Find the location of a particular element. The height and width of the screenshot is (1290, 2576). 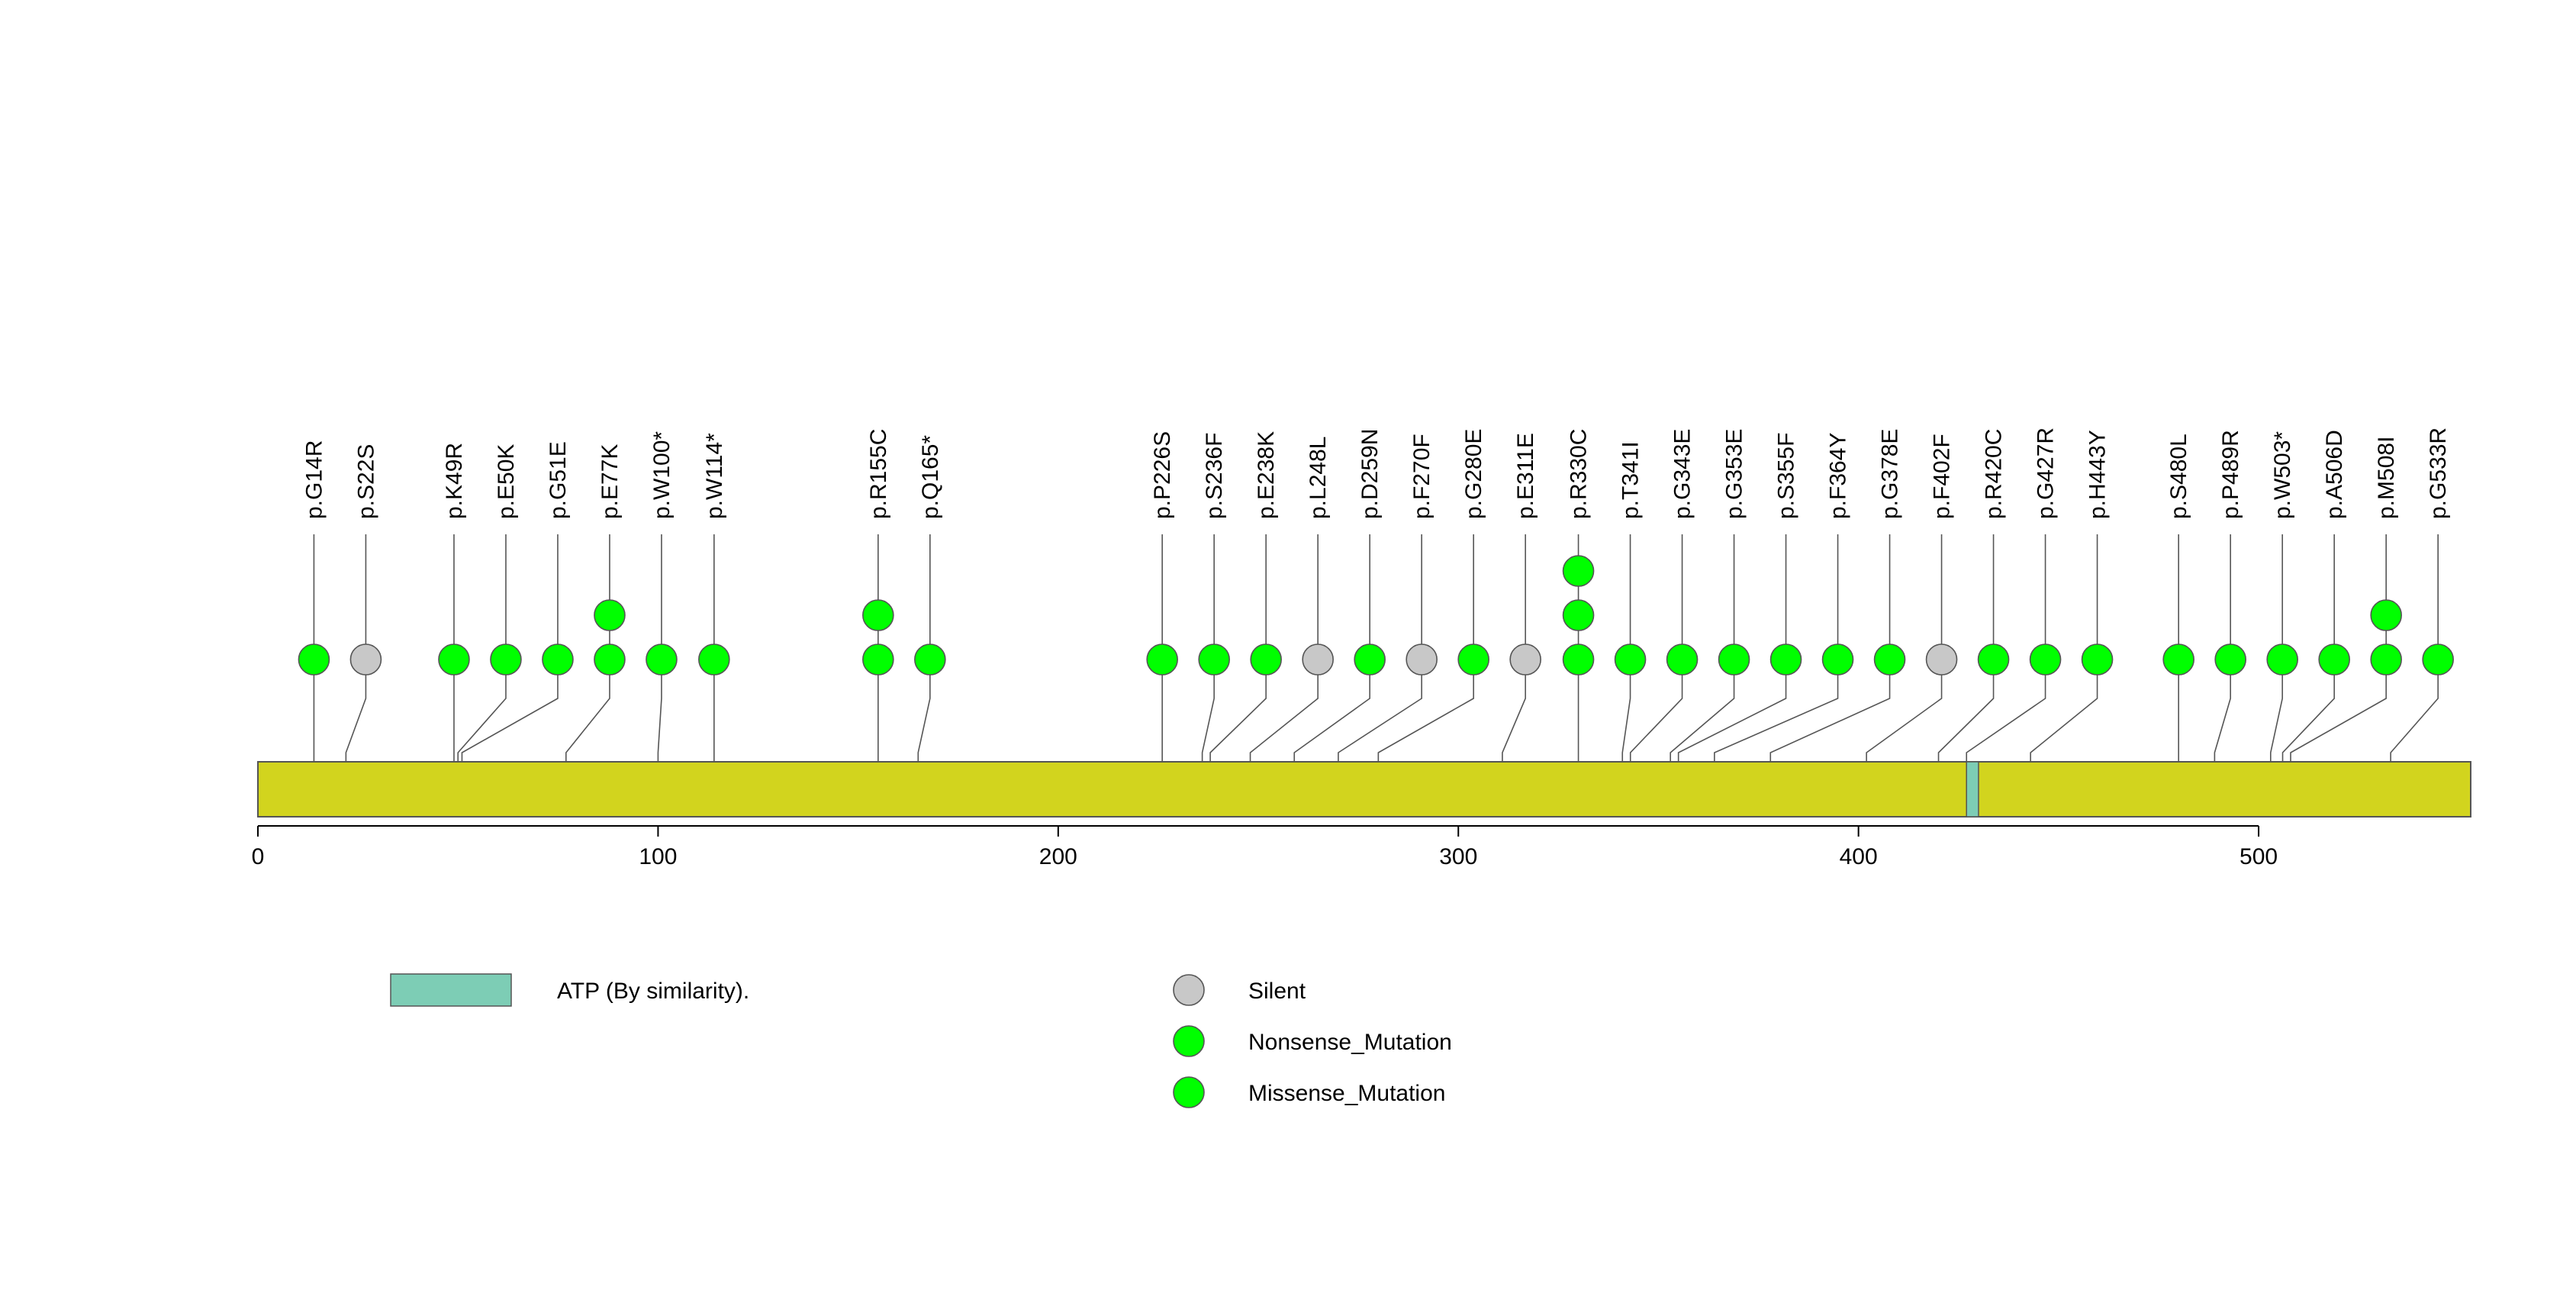

legend-domain-label-0: ATP (By similarity). is located at coordinates (653, 992).